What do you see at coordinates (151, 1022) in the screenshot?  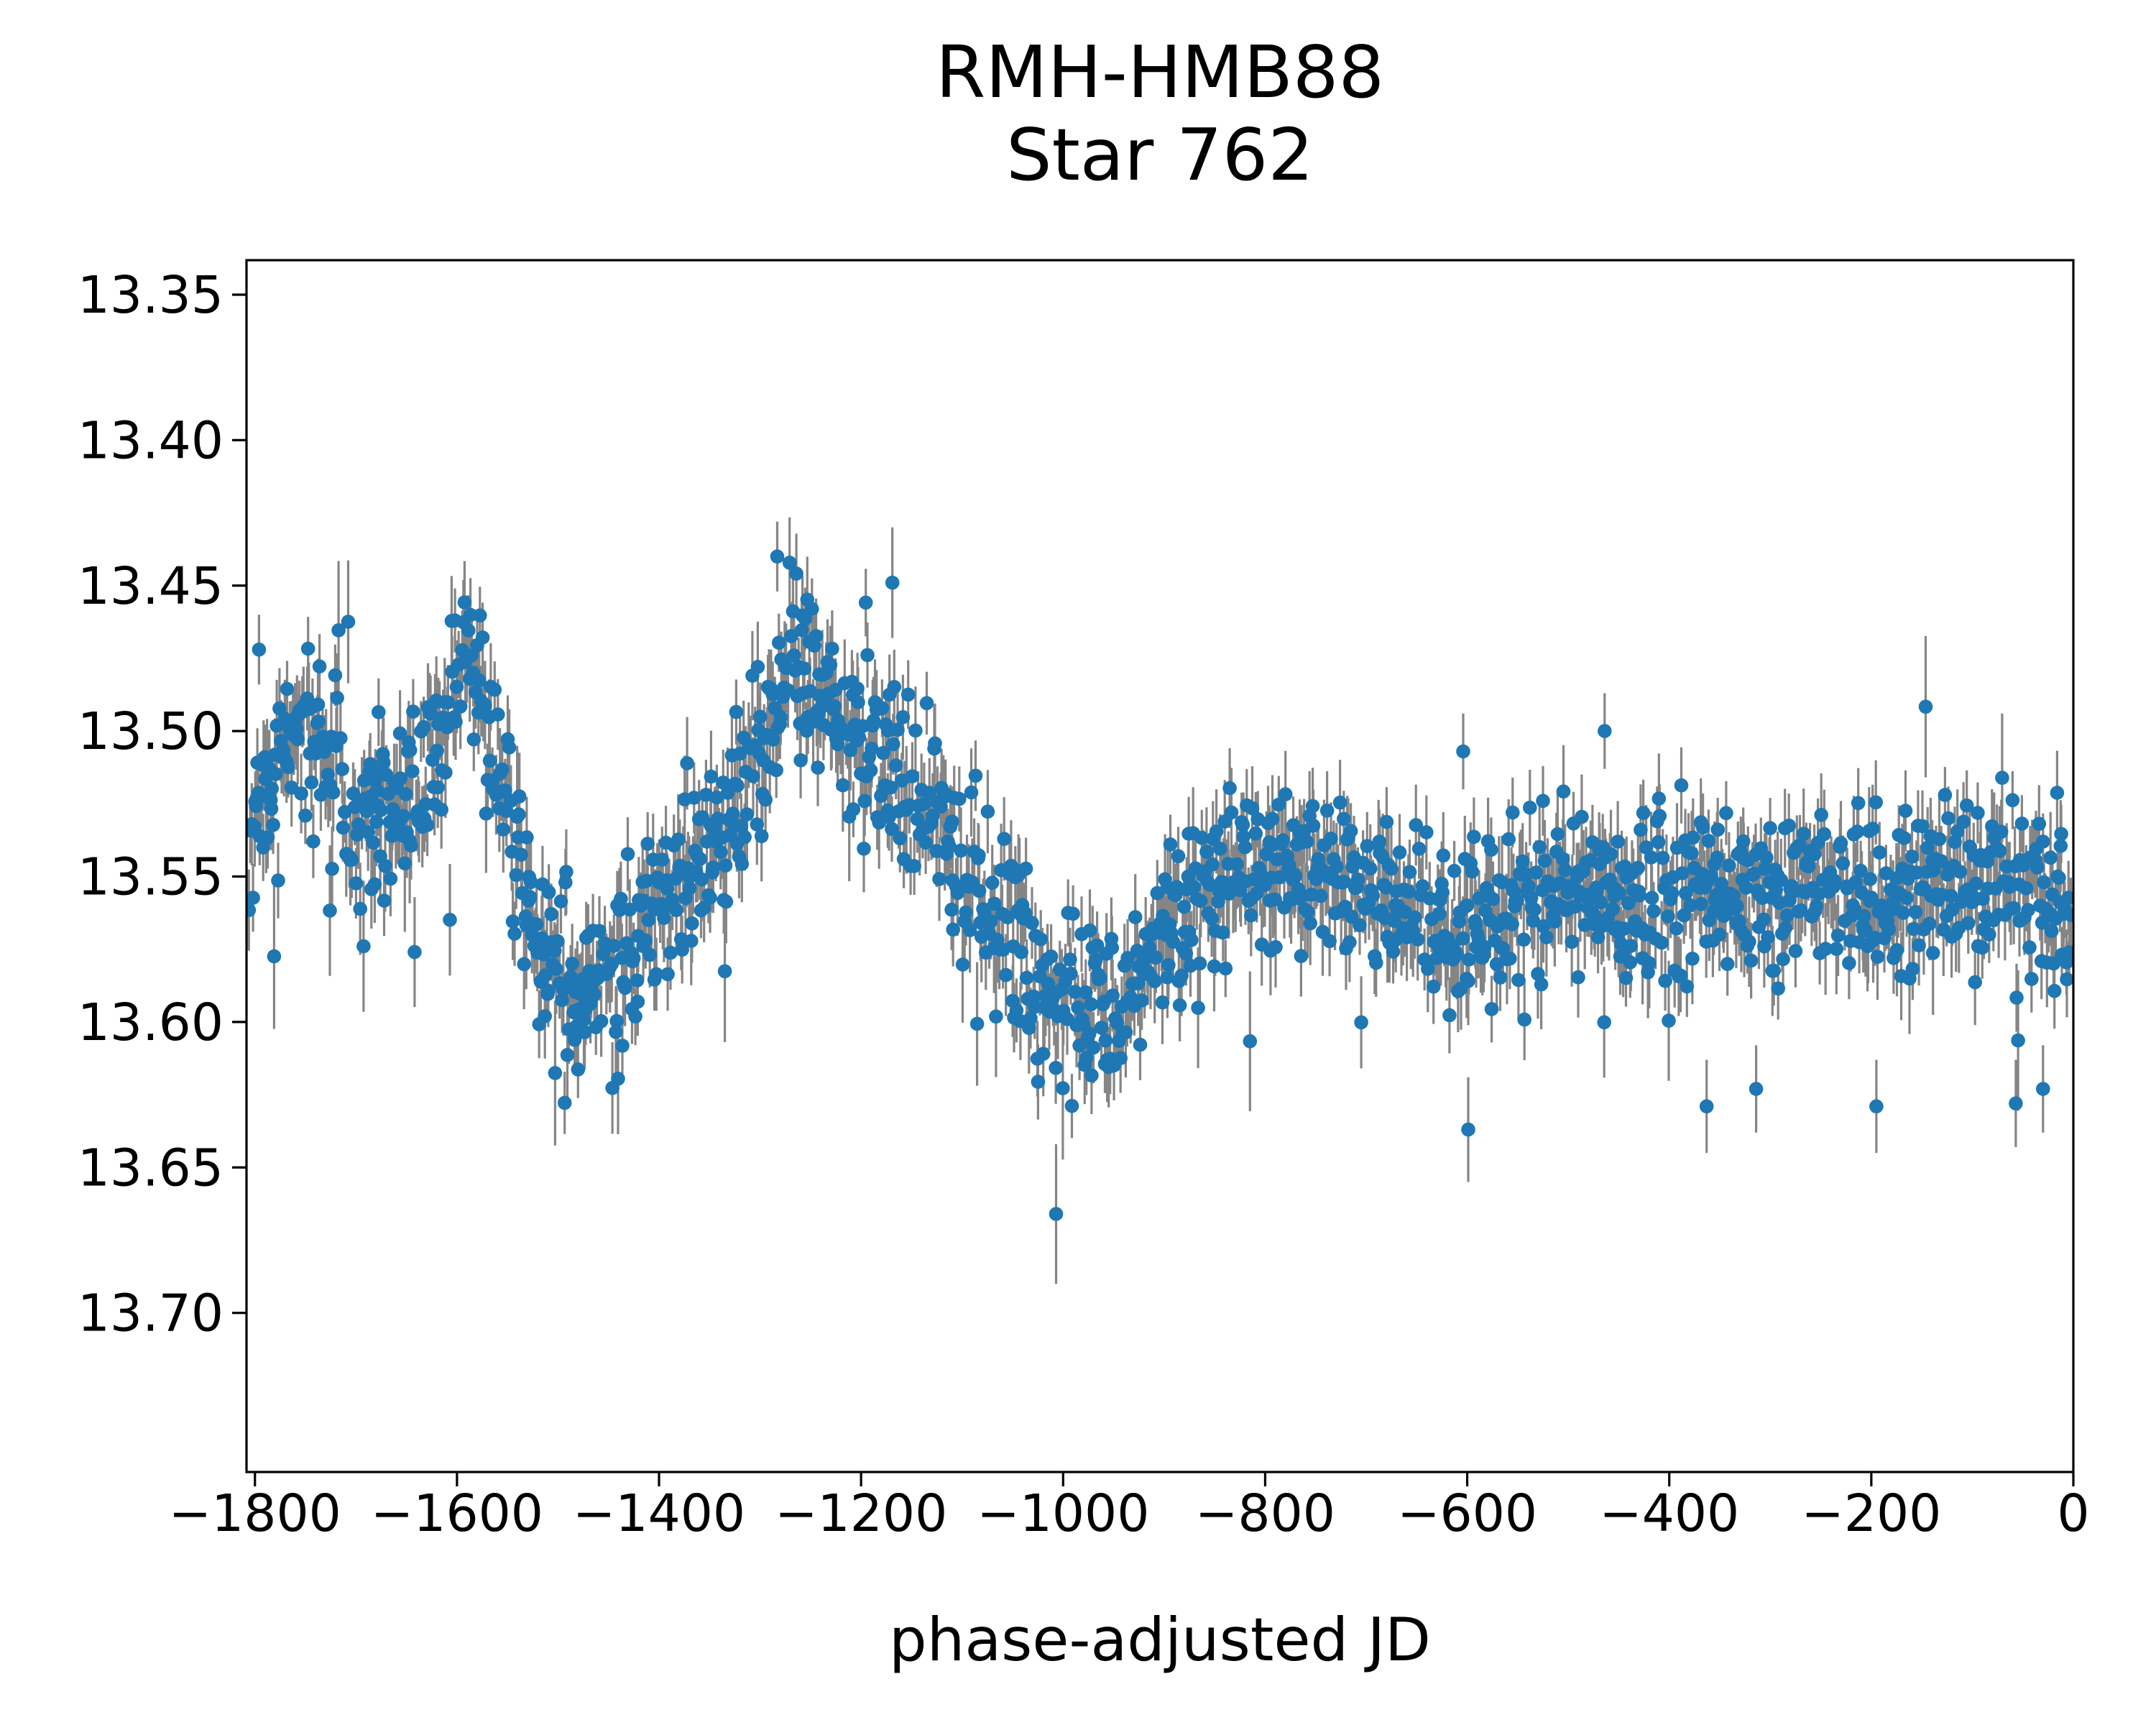 I see `y-tick-label: 13.60` at bounding box center [151, 1022].